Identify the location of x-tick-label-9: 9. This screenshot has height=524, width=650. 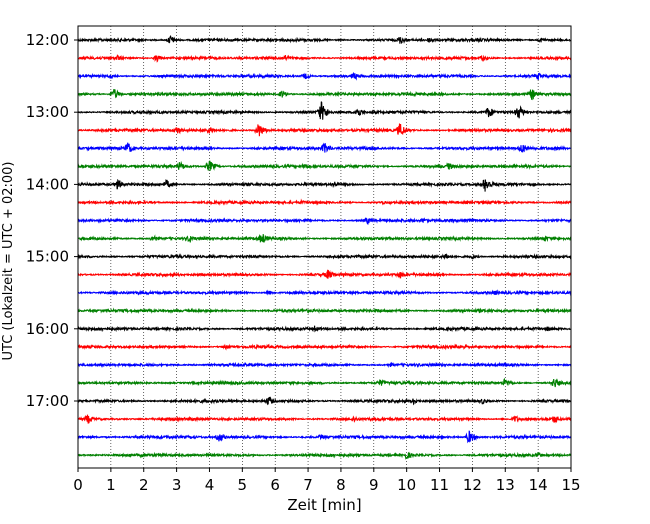
(374, 485).